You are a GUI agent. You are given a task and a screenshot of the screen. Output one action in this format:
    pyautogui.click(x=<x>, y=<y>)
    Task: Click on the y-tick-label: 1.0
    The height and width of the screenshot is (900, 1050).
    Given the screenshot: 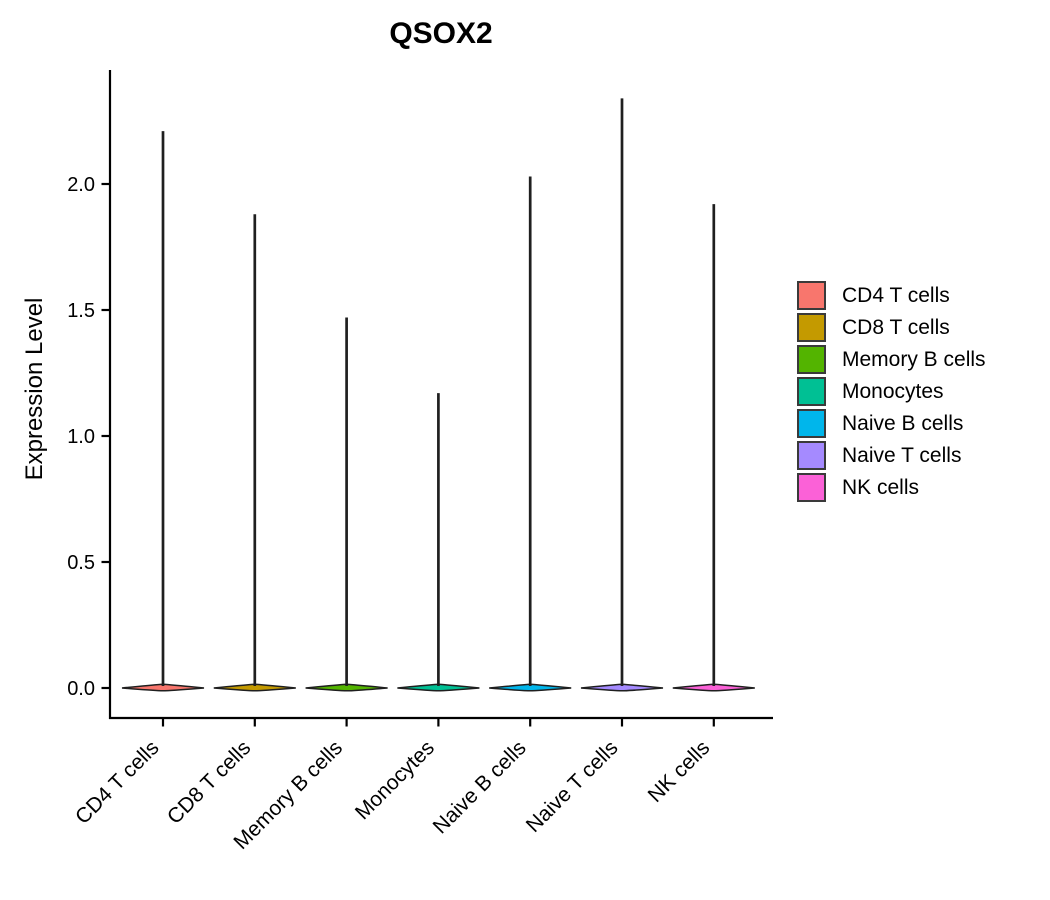 What is the action you would take?
    pyautogui.click(x=81, y=437)
    